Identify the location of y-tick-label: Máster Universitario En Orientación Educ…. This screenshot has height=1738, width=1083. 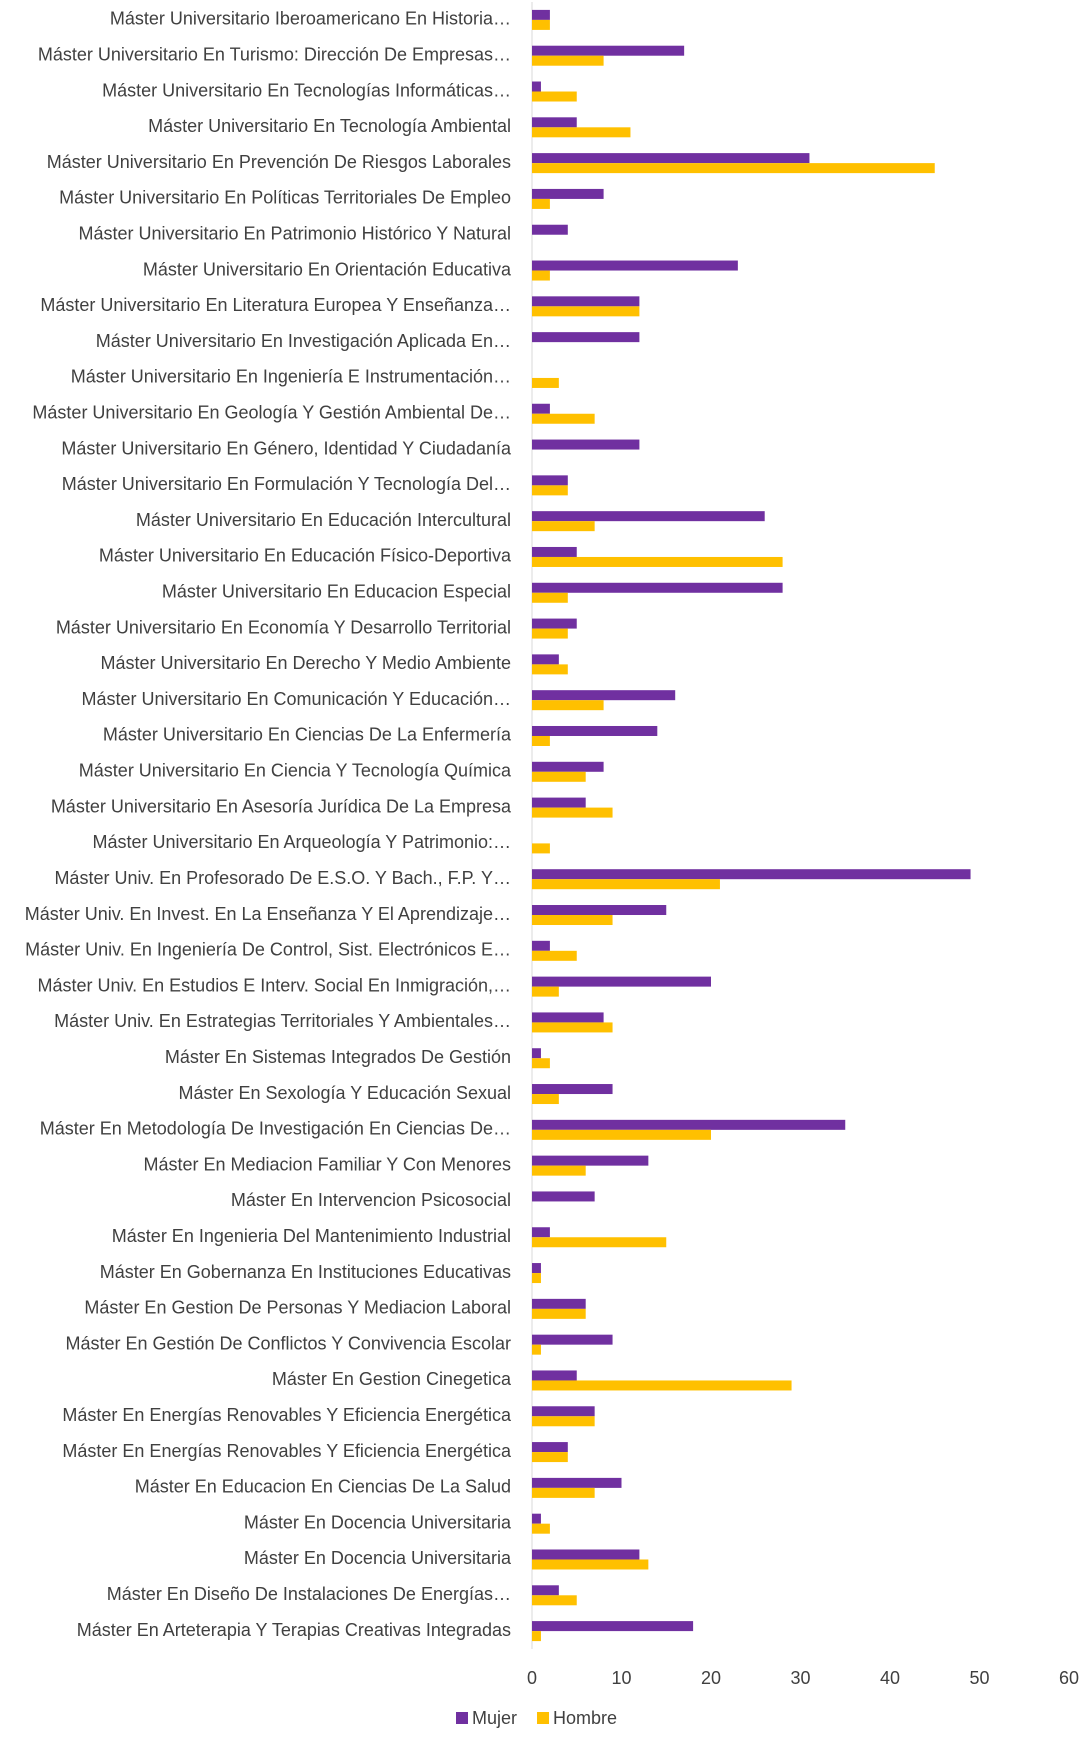
(327, 269).